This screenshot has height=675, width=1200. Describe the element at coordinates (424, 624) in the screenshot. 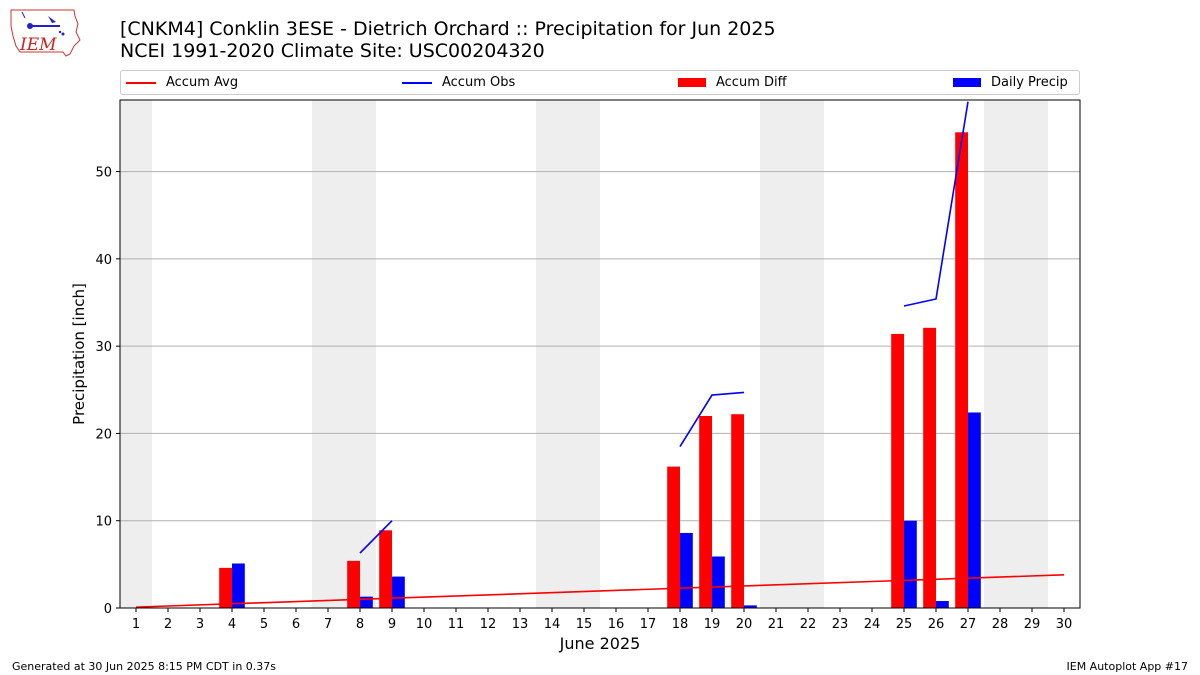

I see `x-tick-label: 10` at that location.